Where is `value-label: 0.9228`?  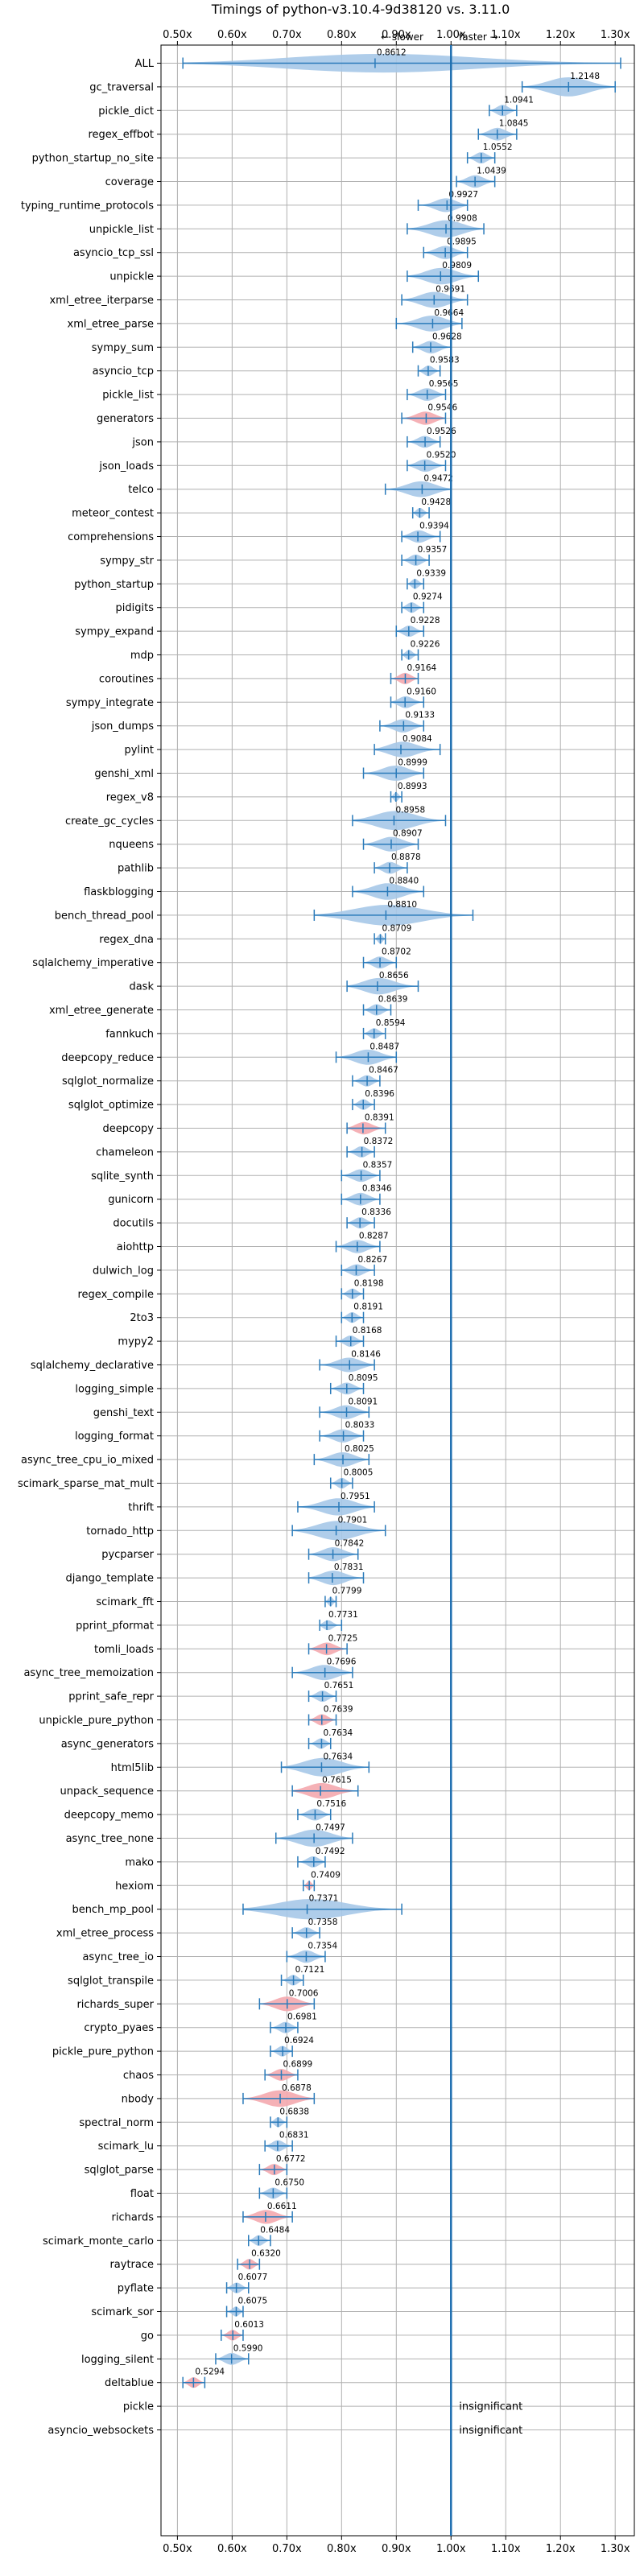
value-label: 0.9228 is located at coordinates (425, 620).